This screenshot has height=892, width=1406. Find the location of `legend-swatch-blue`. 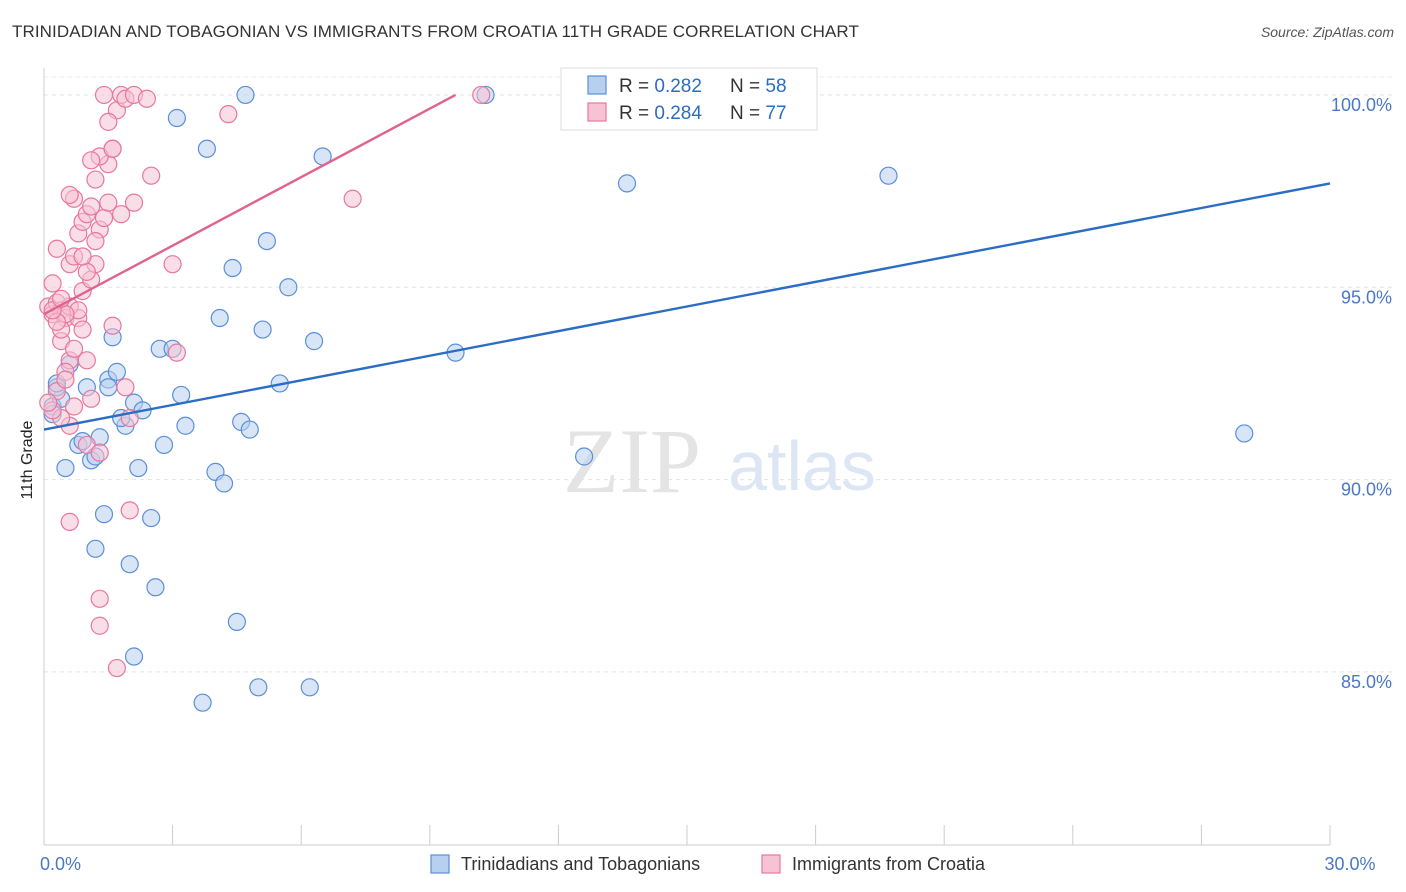

legend-swatch-blue is located at coordinates (597, 85).